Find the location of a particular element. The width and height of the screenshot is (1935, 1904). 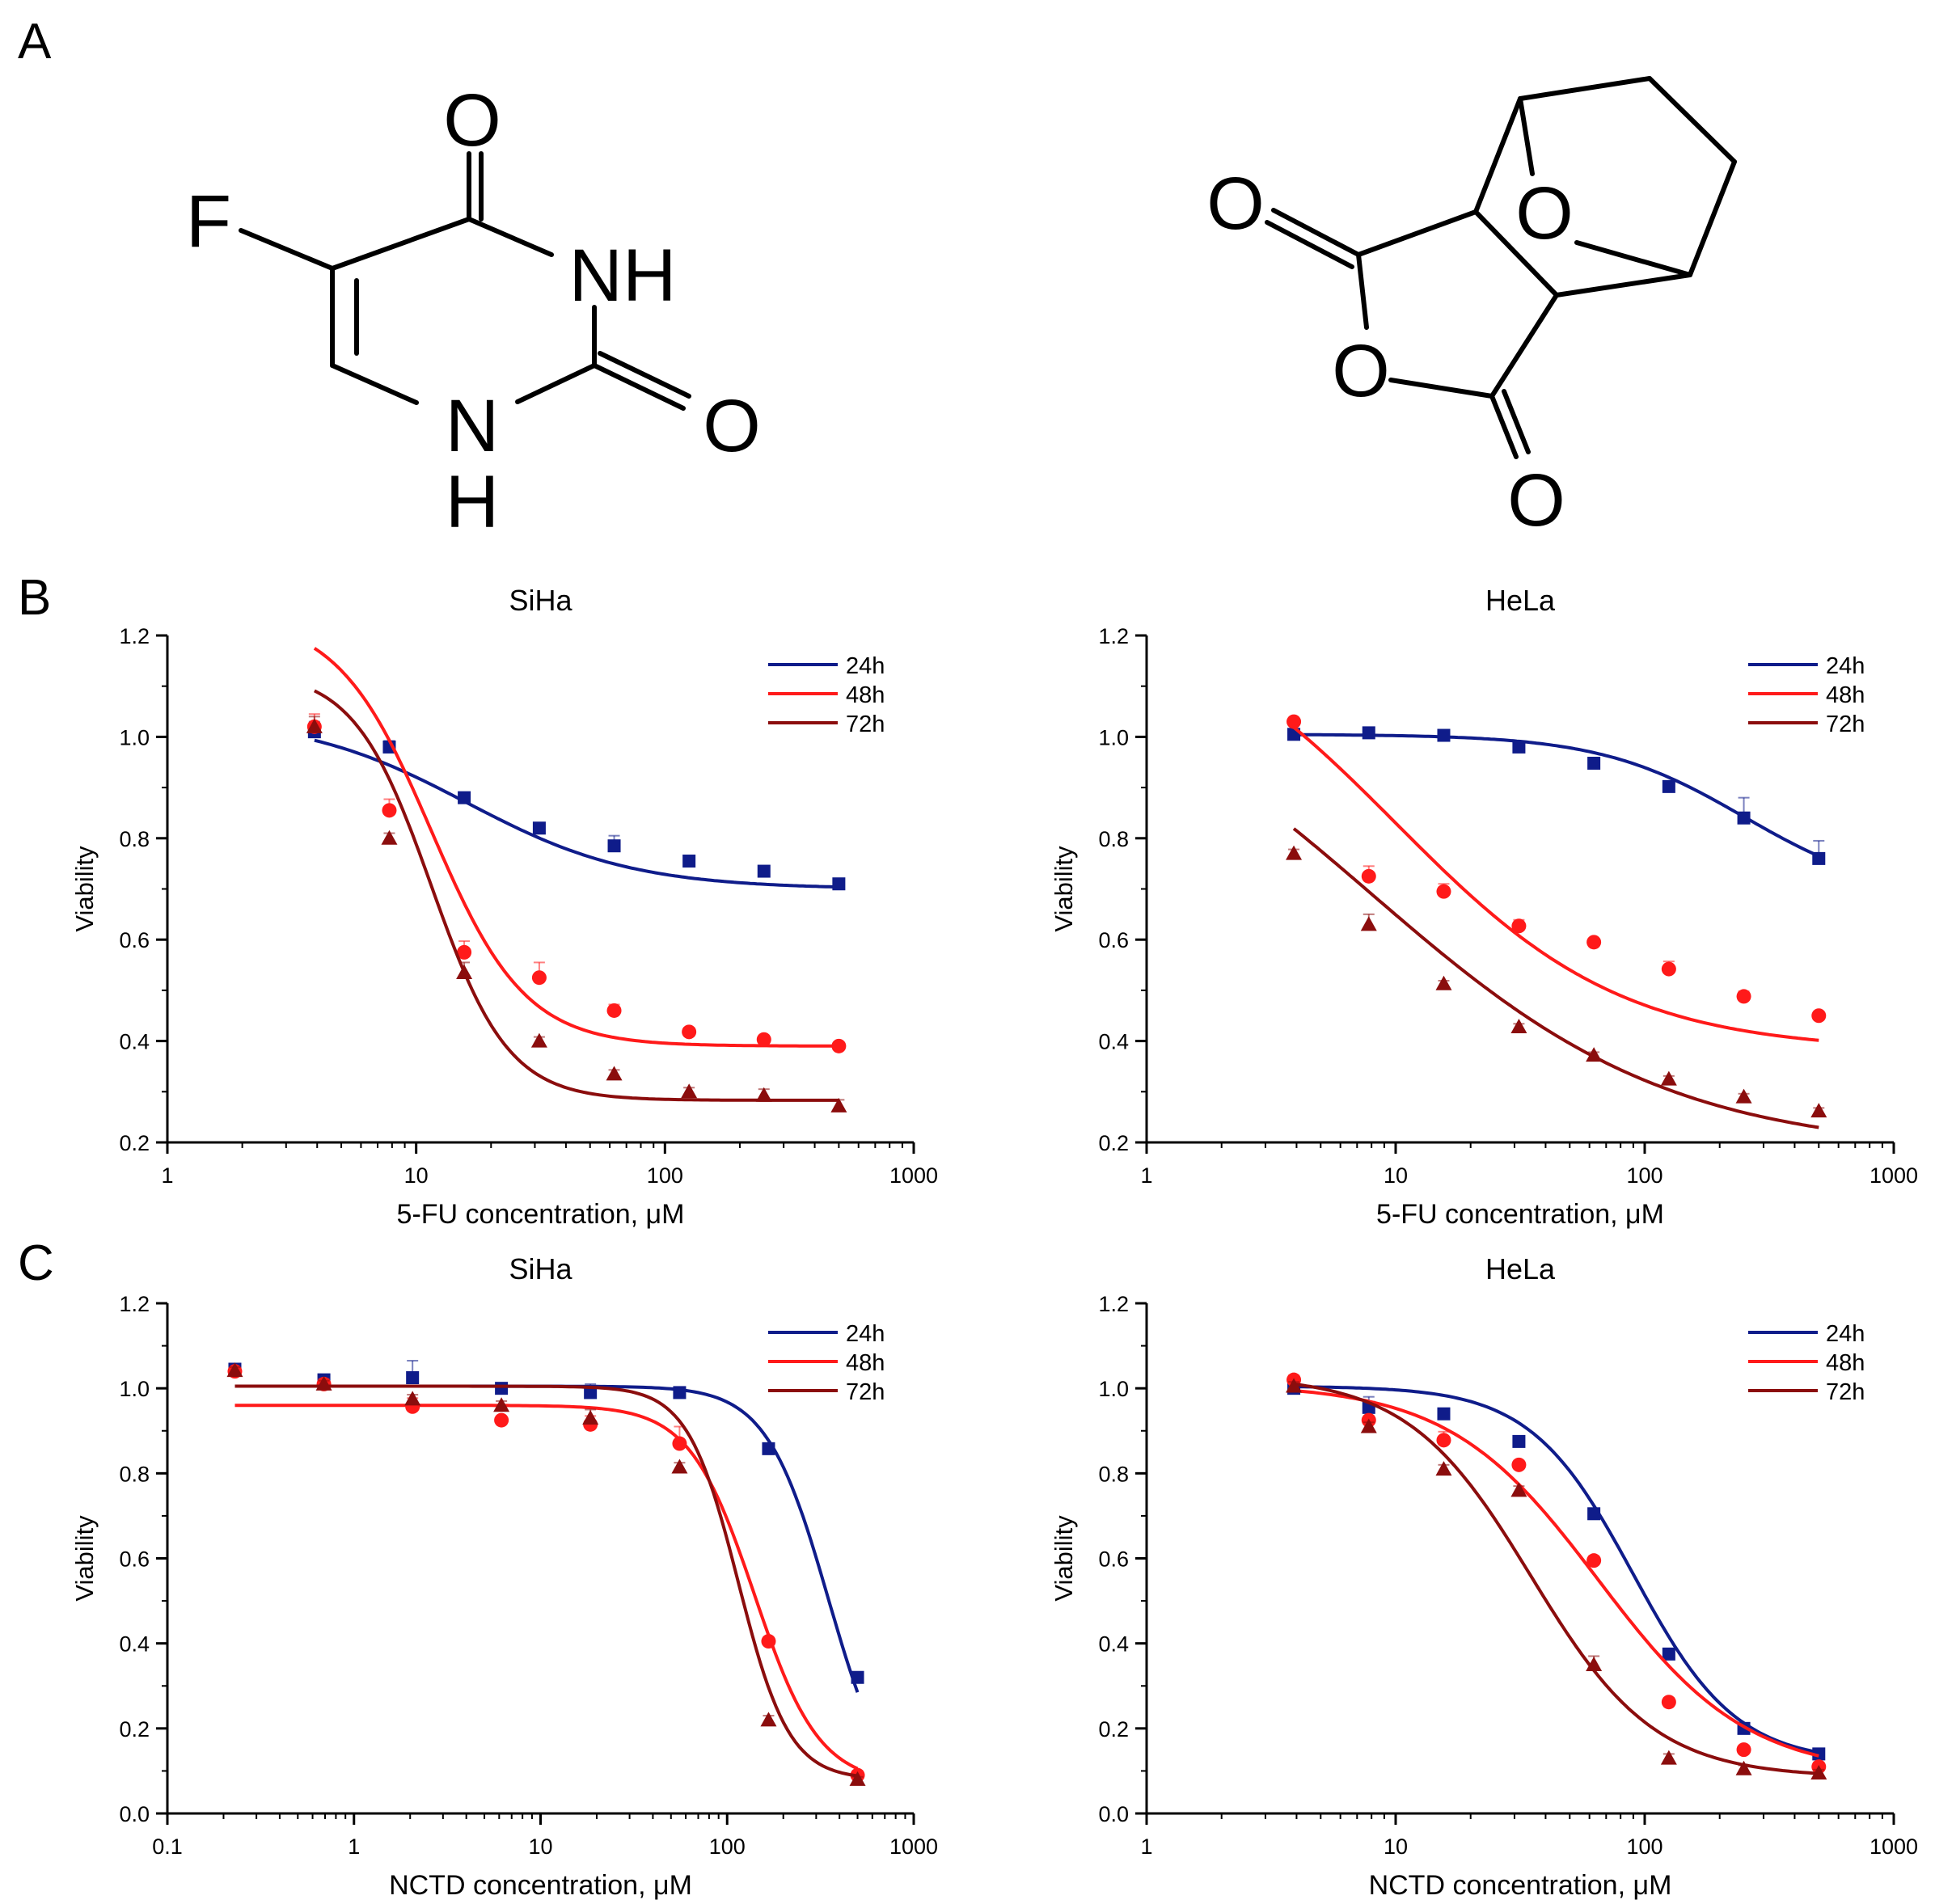

norcantharidin-atoms: O O O O is located at coordinates (1390, 353).